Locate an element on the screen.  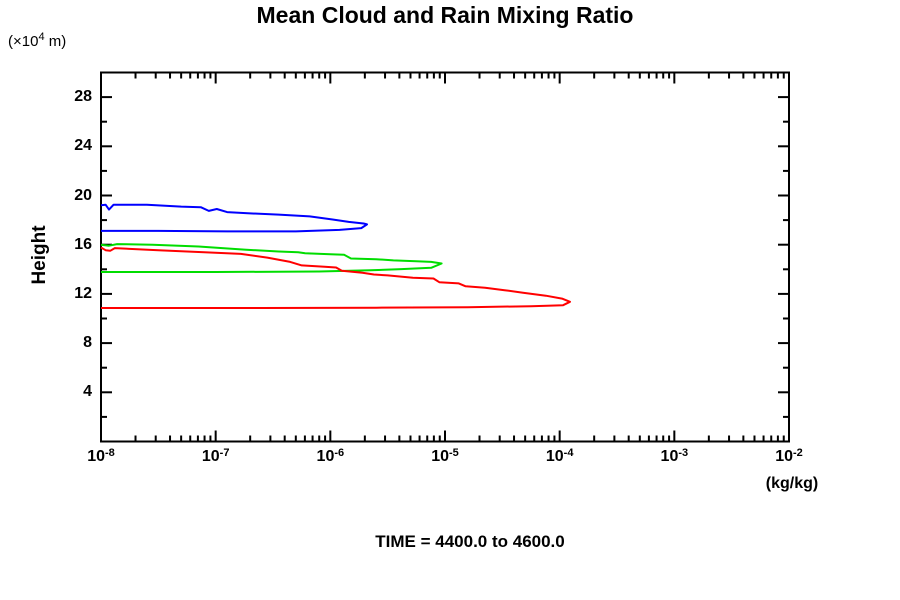
time-caption: TIME = 4400.0 to 4600.0 is located at coordinates (470, 541).